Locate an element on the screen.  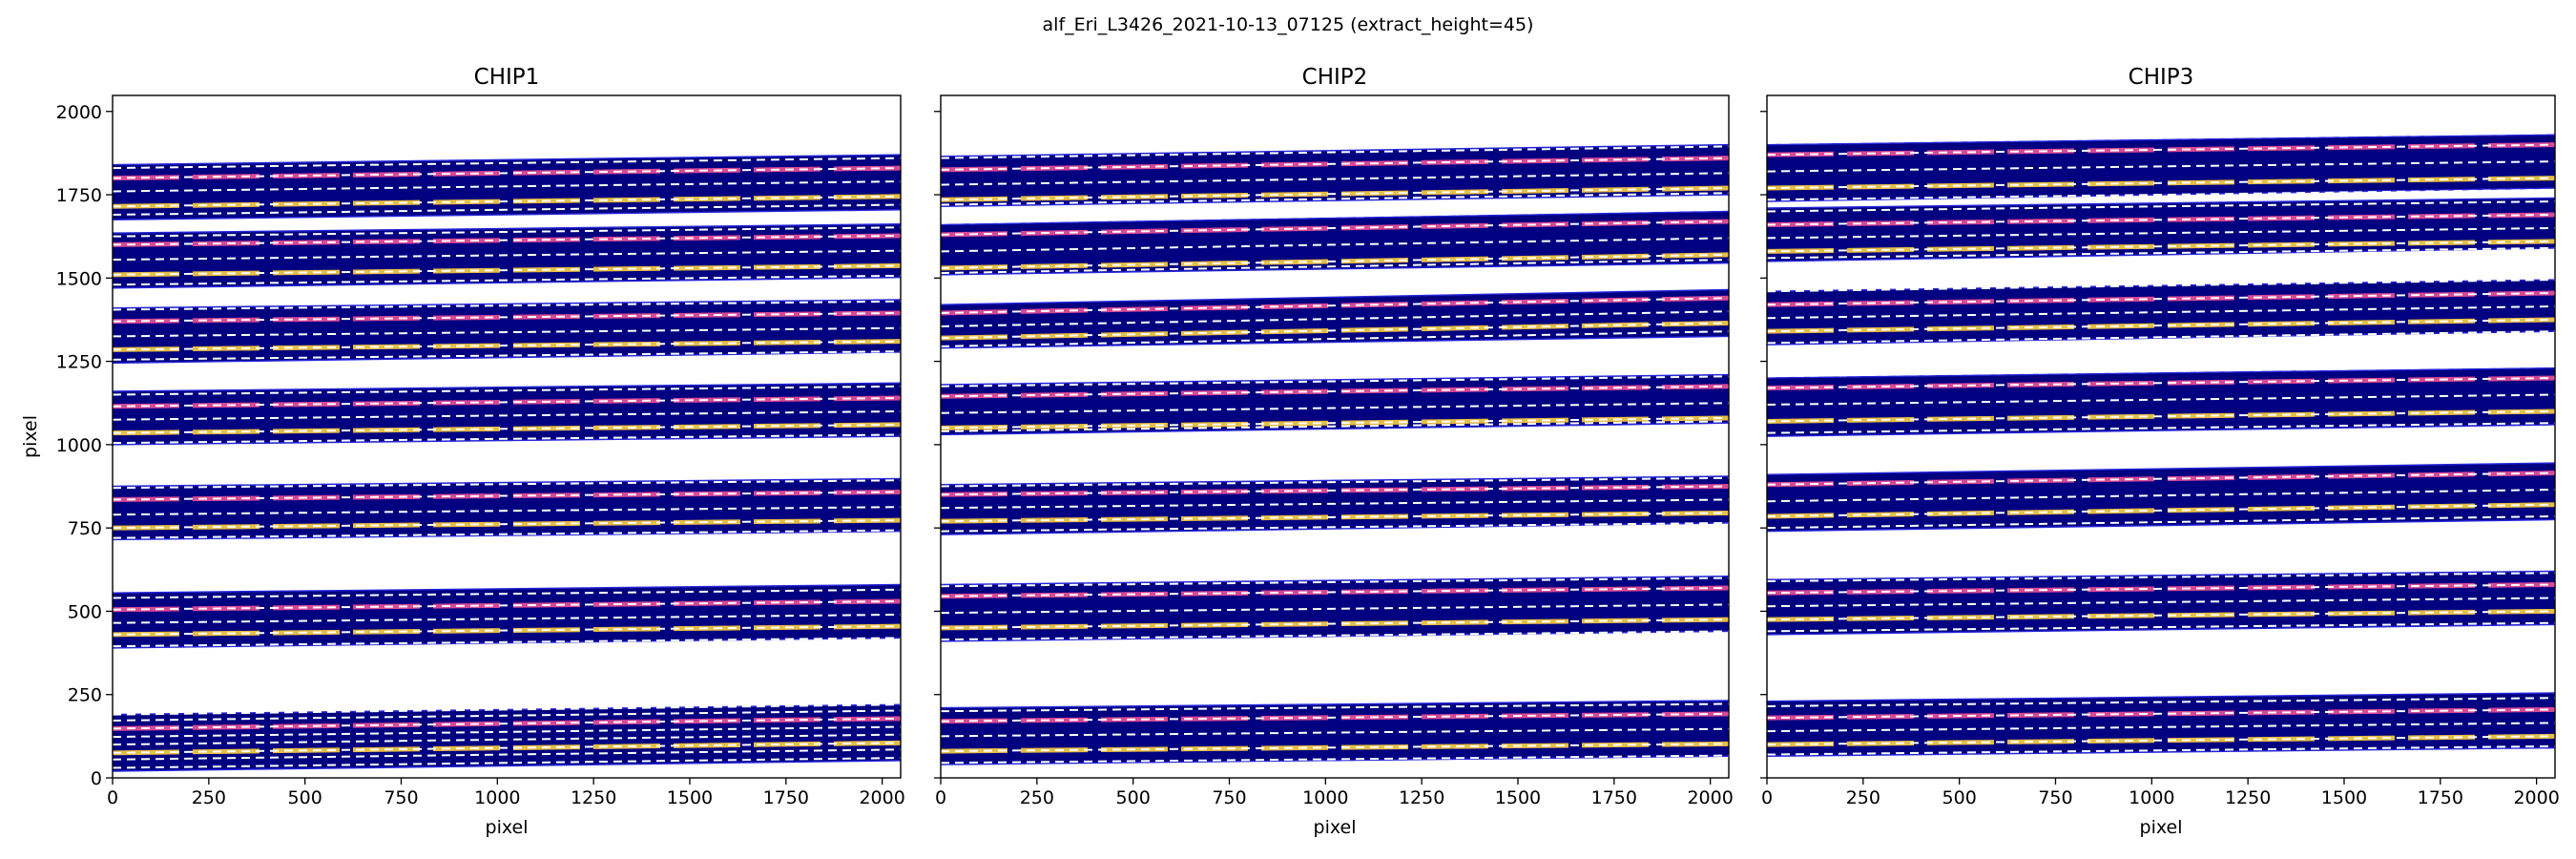
panel-title: CHIP2 is located at coordinates (1335, 77).